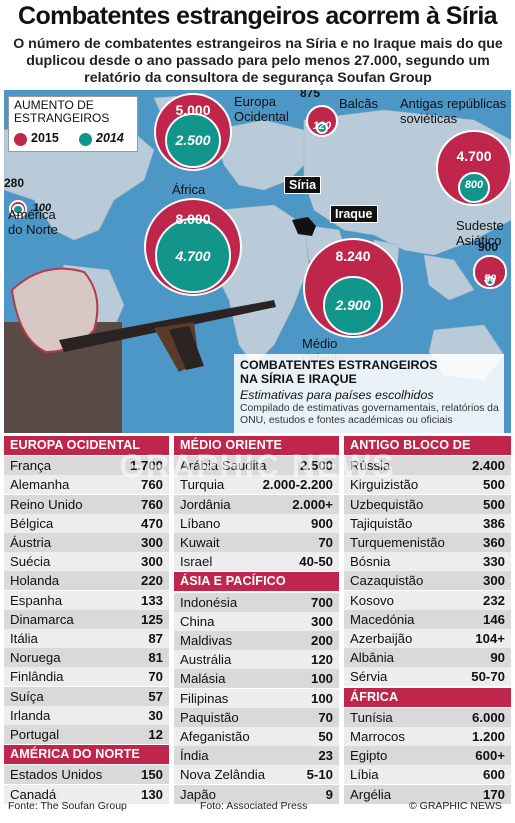  What do you see at coordinates (86, 794) in the screenshot?
I see `table-row: Canadá 130` at bounding box center [86, 794].